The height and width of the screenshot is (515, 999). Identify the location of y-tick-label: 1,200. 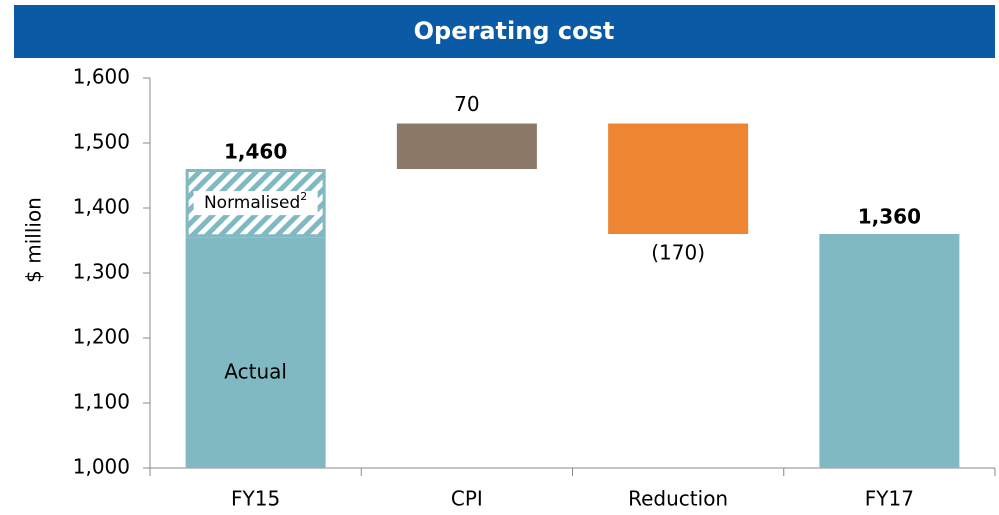
(101, 337).